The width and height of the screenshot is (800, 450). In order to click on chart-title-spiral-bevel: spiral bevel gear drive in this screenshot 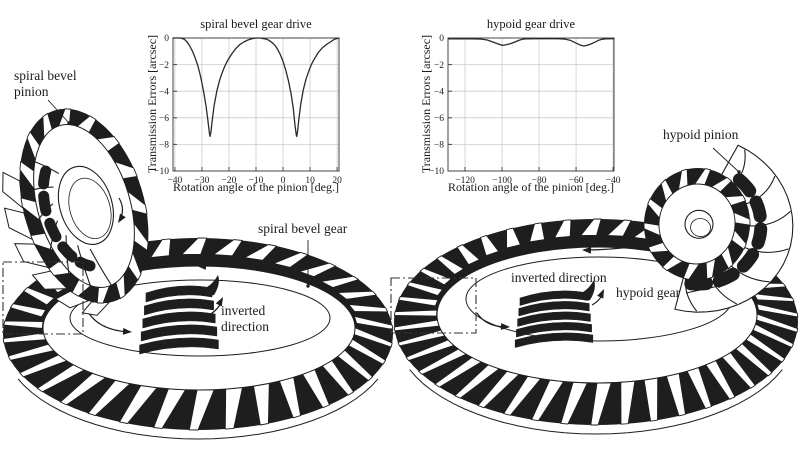, I will do `click(256, 24)`.